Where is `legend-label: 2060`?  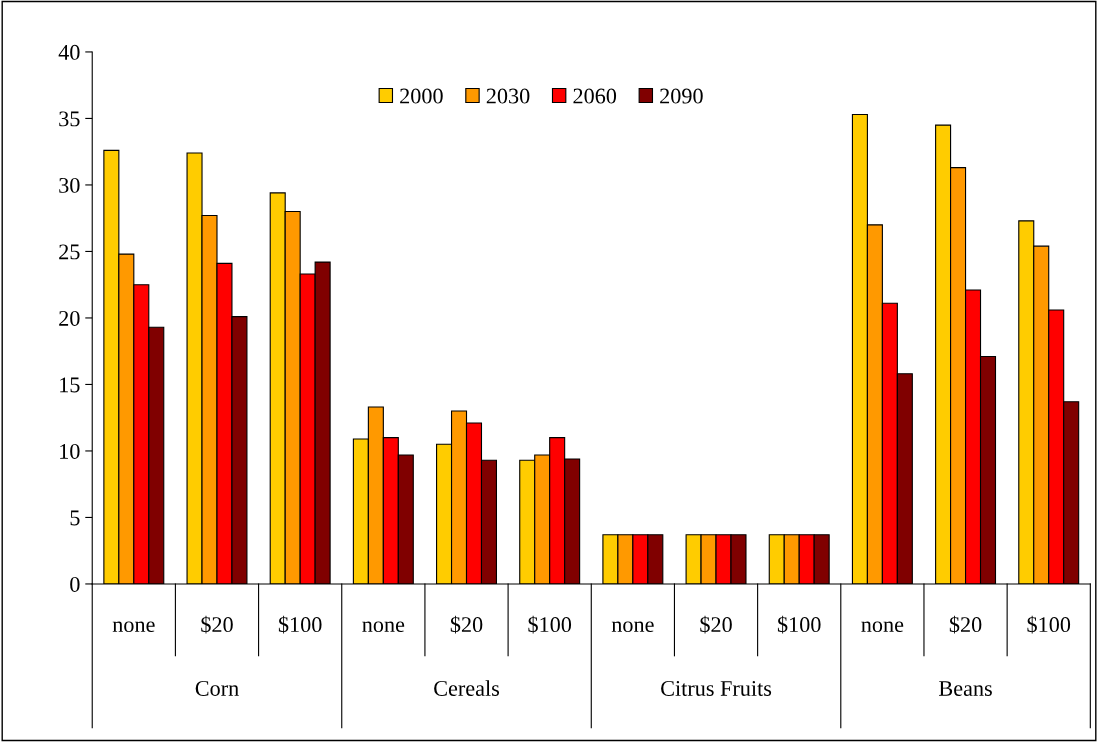 legend-label: 2060 is located at coordinates (595, 96).